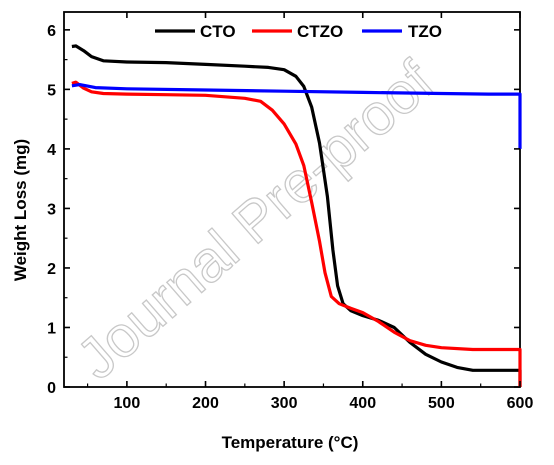  I want to click on y-tick-label-6: 6, so click(51, 31).